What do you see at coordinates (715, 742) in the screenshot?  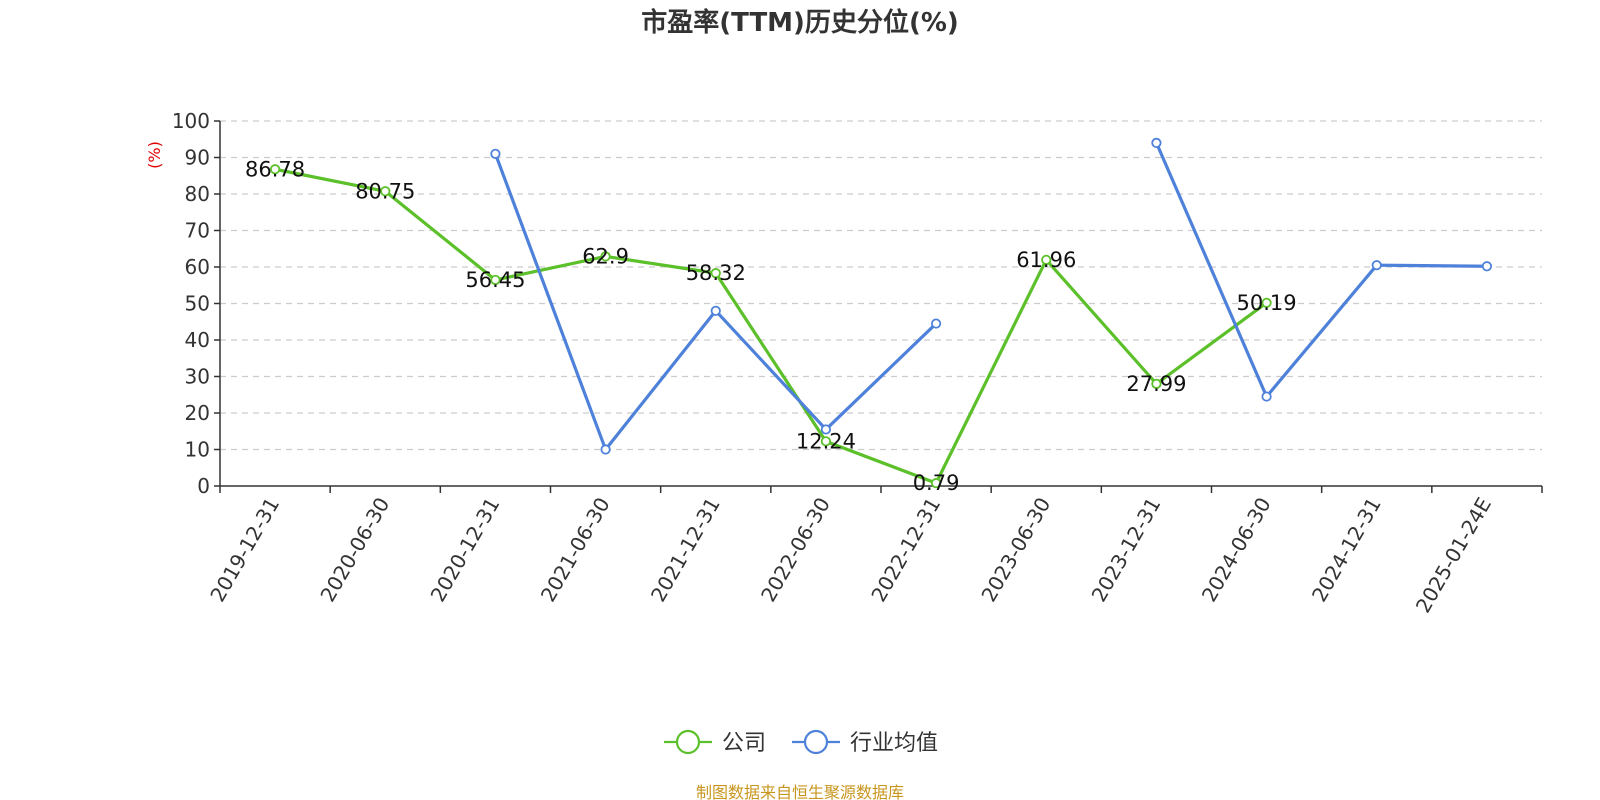 I see `legend-item-company: 公司` at bounding box center [715, 742].